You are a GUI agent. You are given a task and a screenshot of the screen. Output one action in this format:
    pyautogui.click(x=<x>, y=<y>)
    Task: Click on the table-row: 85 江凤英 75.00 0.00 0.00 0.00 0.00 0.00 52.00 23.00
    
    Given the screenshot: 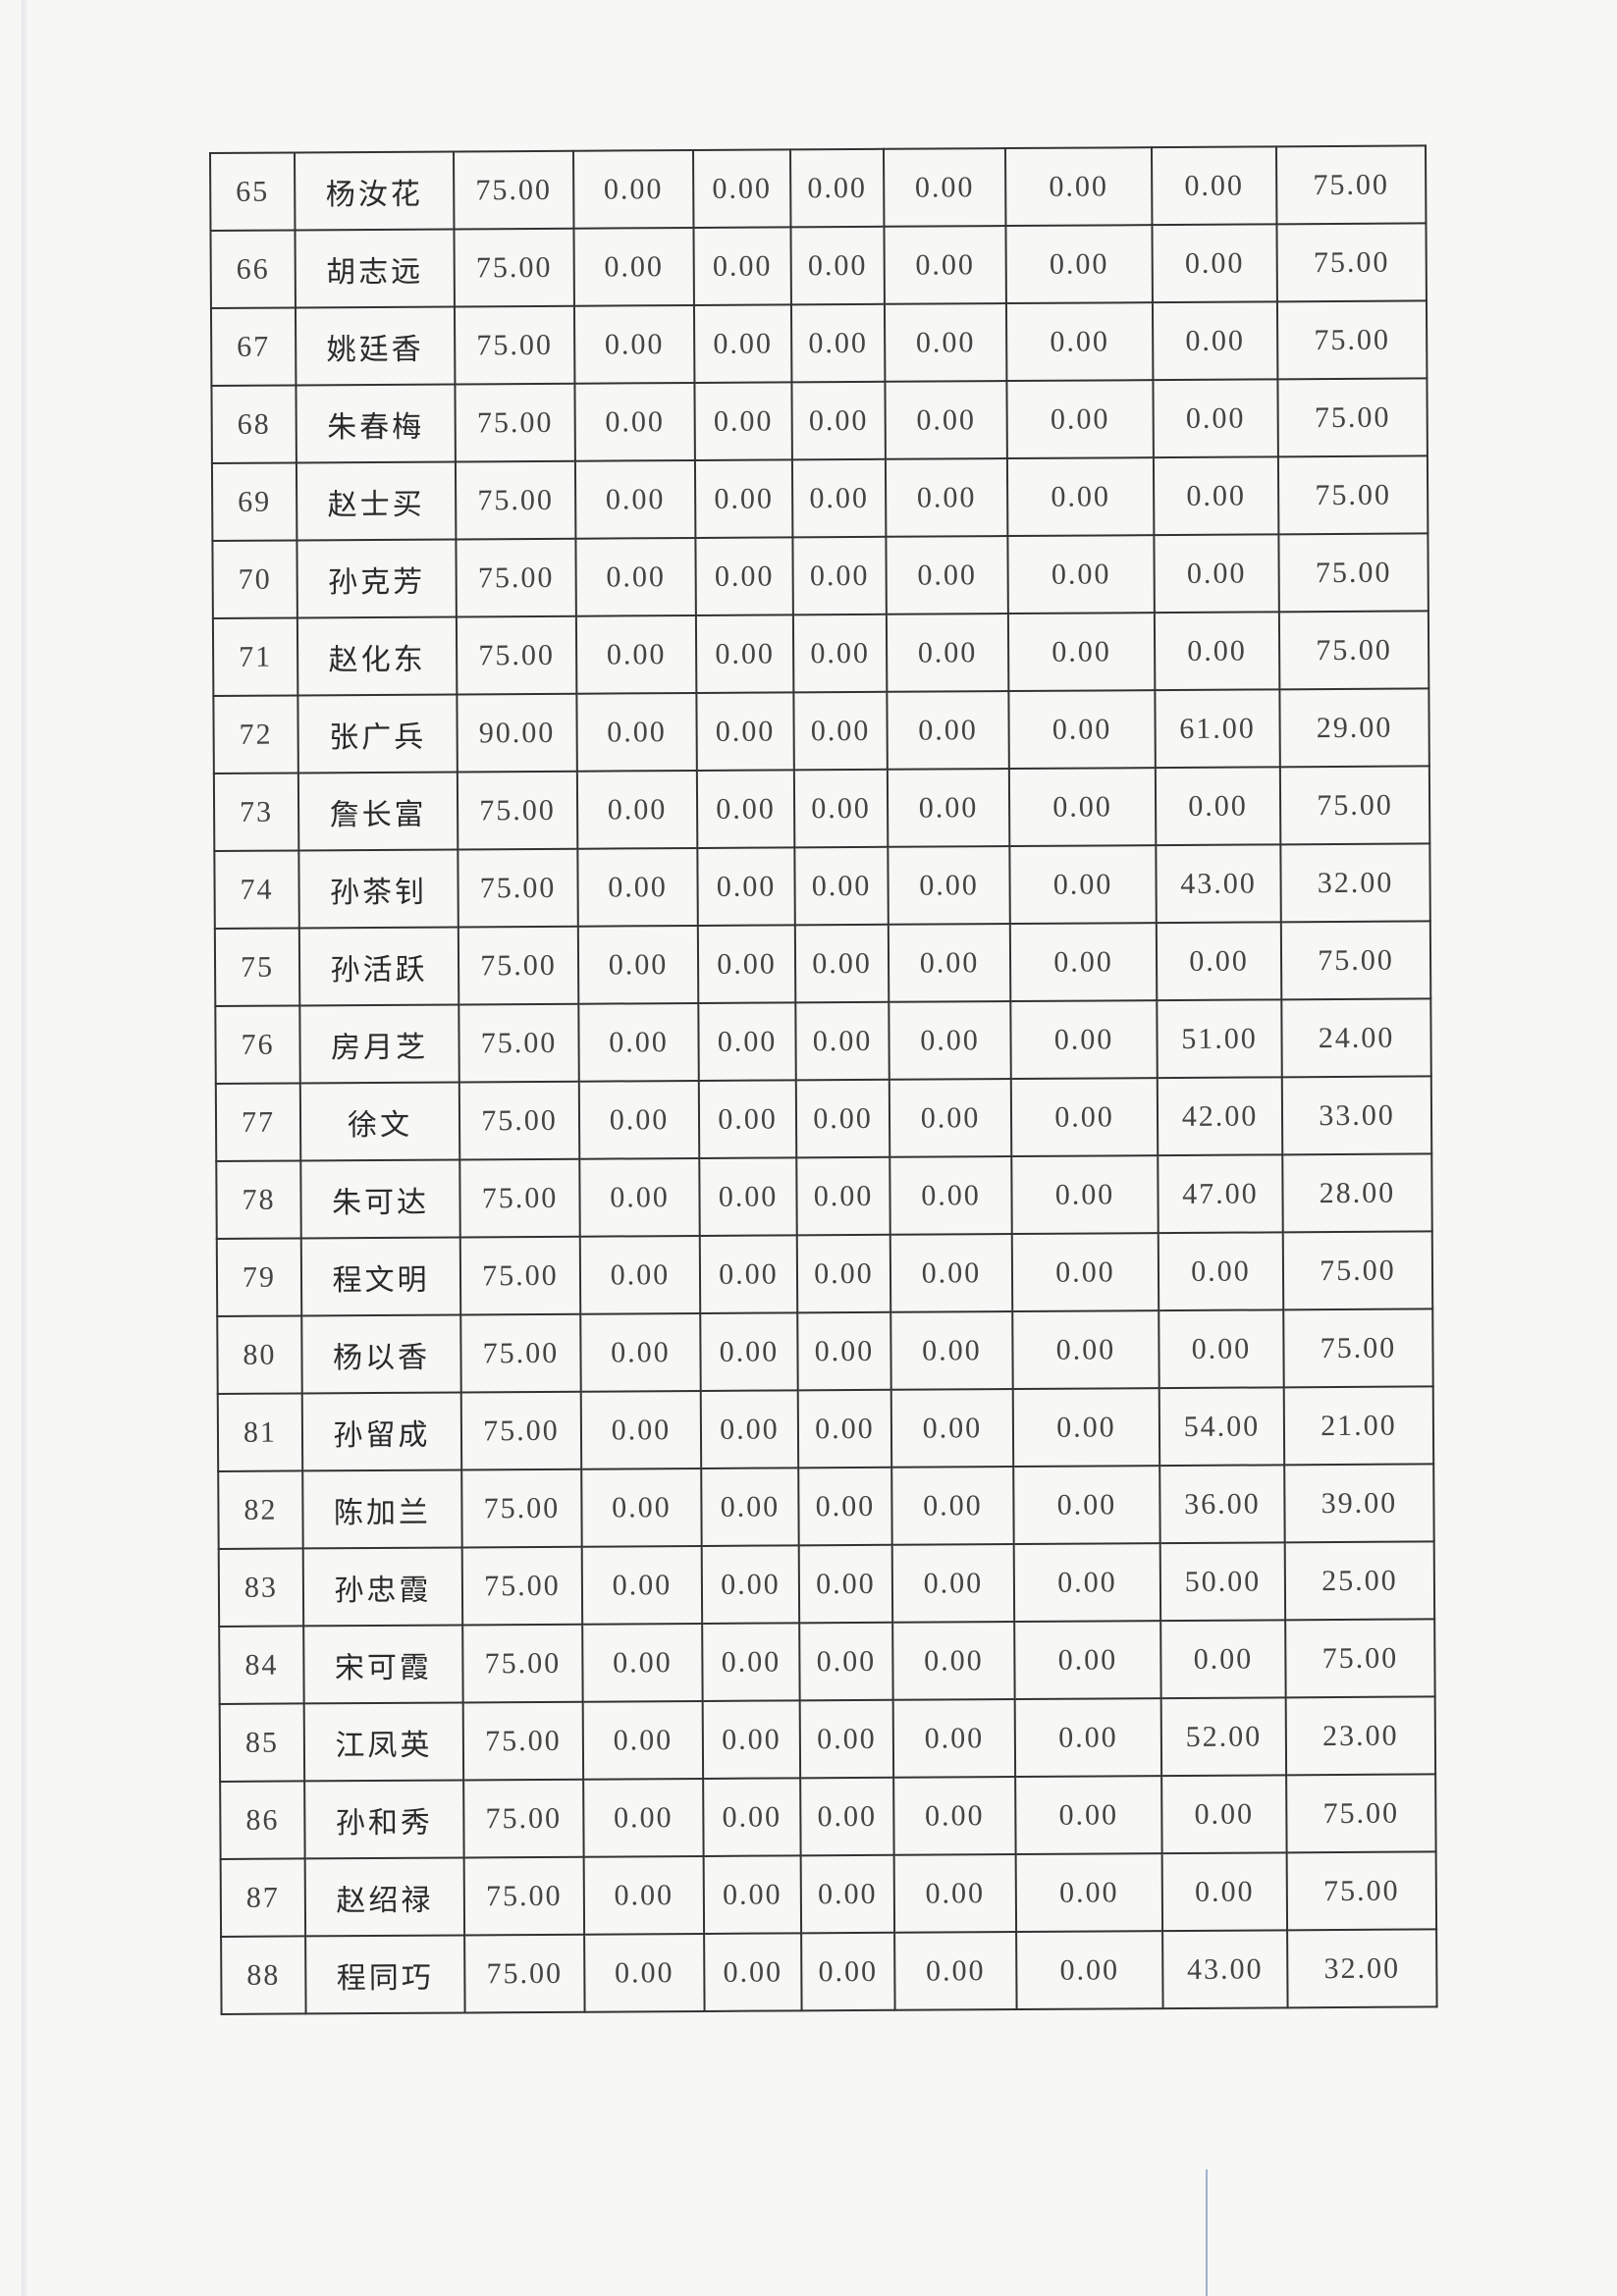 What is the action you would take?
    pyautogui.click(x=828, y=1739)
    